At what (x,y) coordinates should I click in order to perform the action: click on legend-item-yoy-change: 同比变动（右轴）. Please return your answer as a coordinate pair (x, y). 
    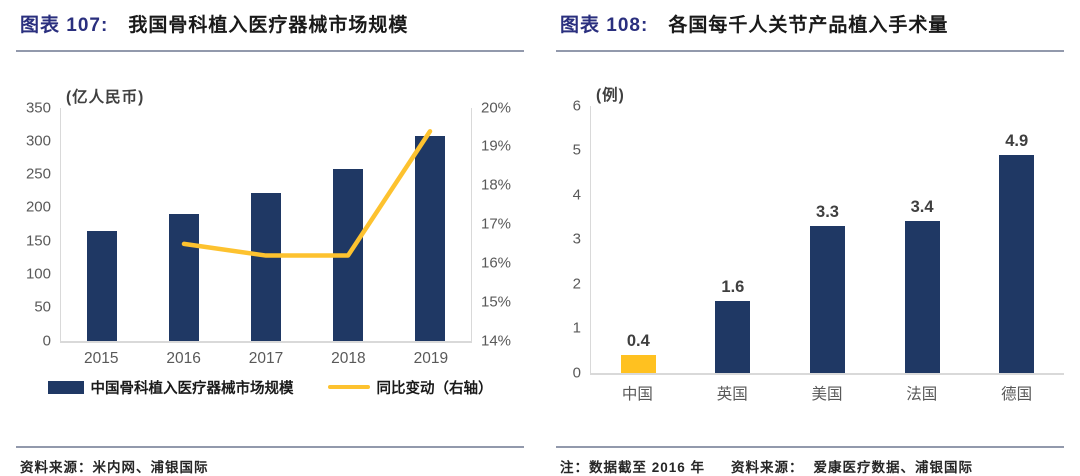
    Looking at the image, I should click on (410, 387).